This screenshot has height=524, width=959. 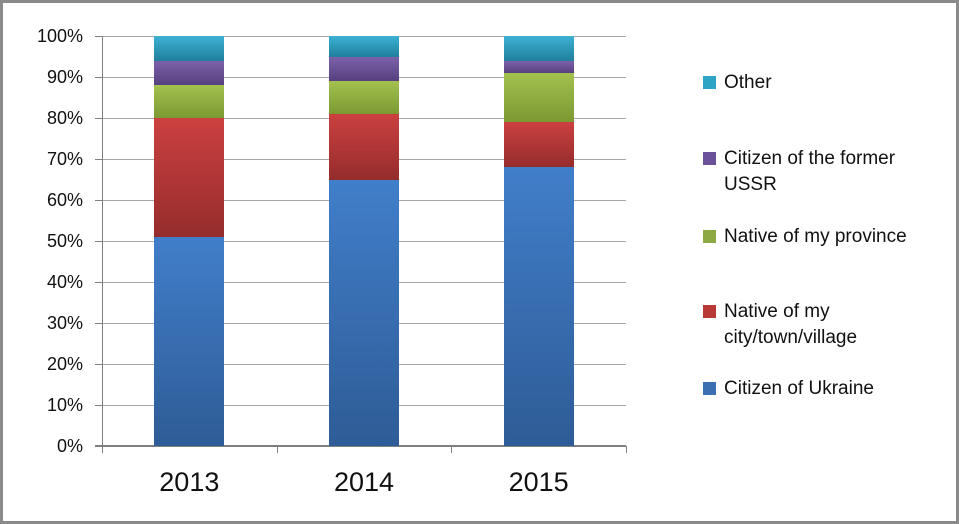 What do you see at coordinates (64, 159) in the screenshot?
I see `y-axis-tick-label: 70%` at bounding box center [64, 159].